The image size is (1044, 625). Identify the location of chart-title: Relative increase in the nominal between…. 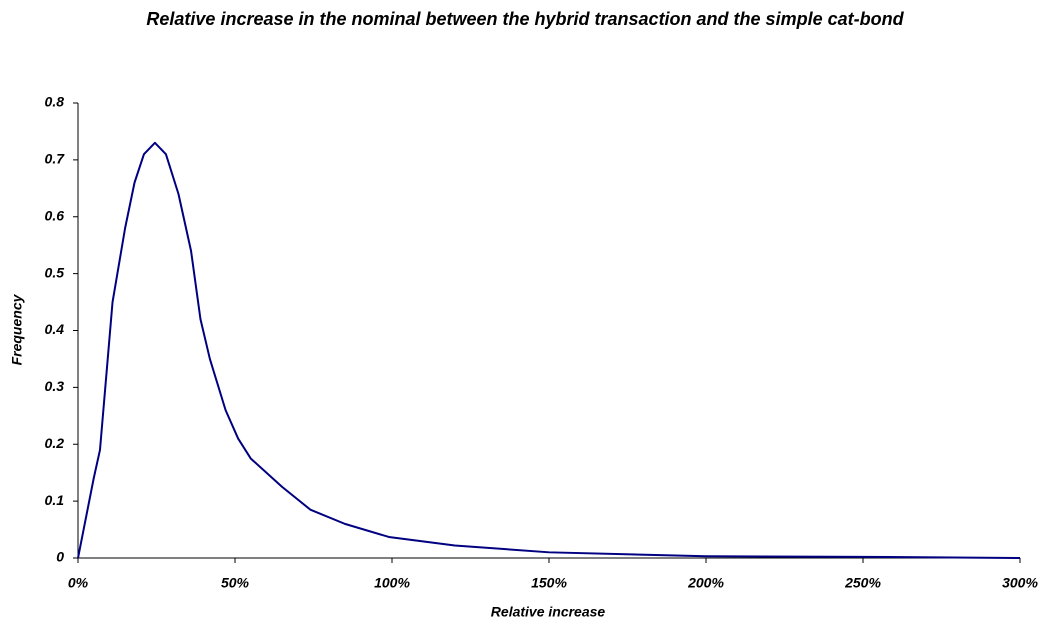
(525, 19).